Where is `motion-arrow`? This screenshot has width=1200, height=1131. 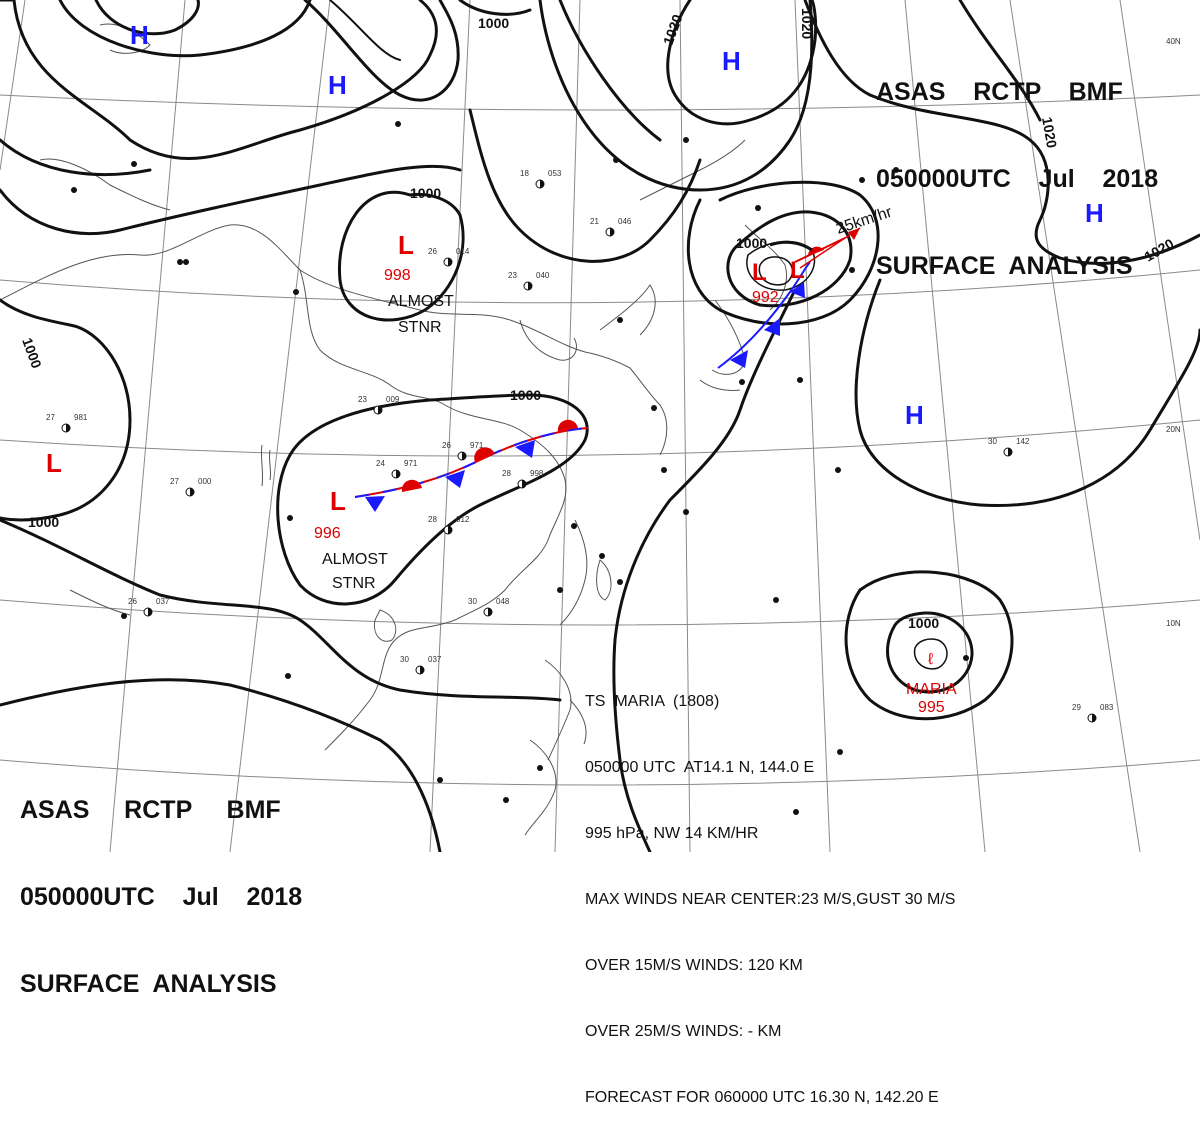
motion-arrow is located at coordinates (830, 248).